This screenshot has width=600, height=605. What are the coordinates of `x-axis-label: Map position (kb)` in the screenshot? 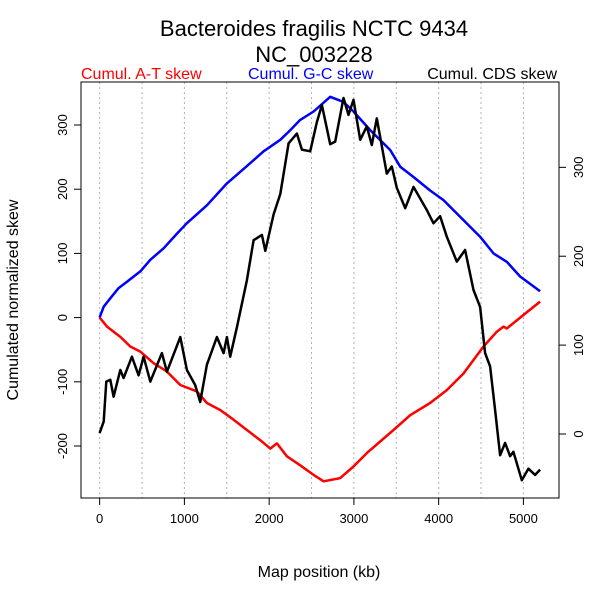 It's located at (319, 572).